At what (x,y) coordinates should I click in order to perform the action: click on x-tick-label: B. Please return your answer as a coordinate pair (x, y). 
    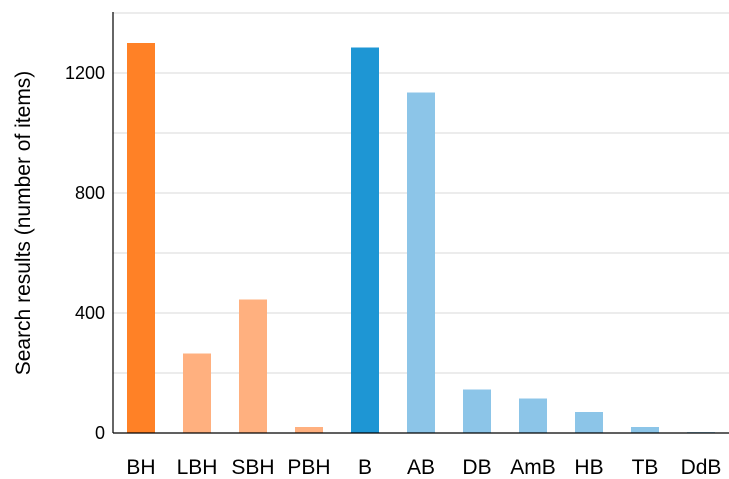
    Looking at the image, I should click on (365, 467).